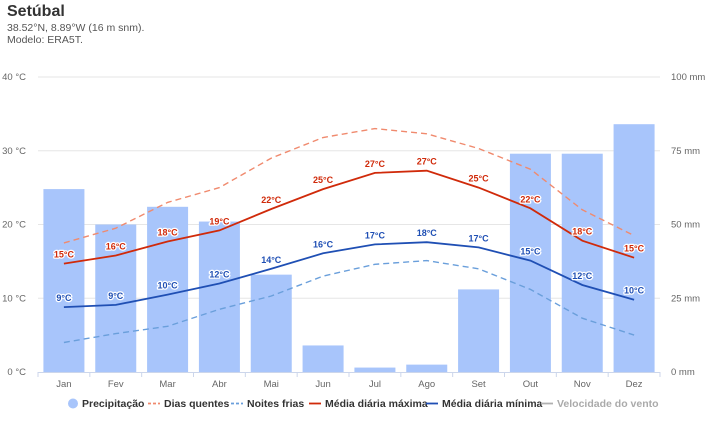 Image resolution: width=710 pixels, height=426 pixels. I want to click on y-axis-left: 0 °C 10 °C 20 °C 30 °C 40 °C, so click(14, 225).